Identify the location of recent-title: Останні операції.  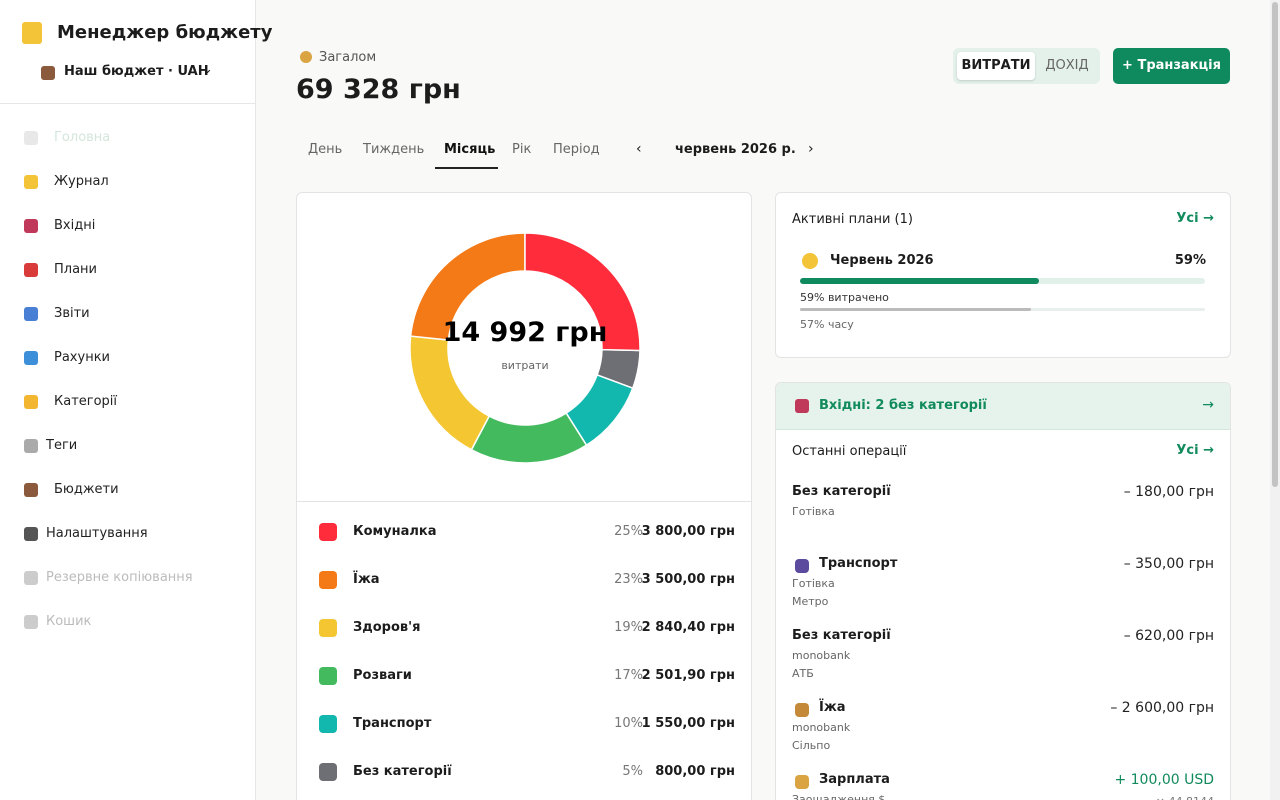
(849, 451).